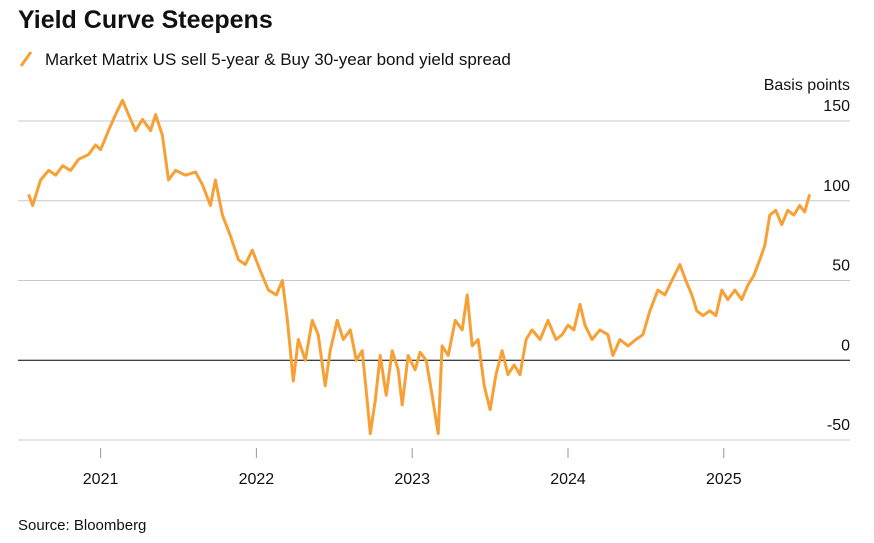  What do you see at coordinates (101, 479) in the screenshot?
I see `x-tick-label: 2021` at bounding box center [101, 479].